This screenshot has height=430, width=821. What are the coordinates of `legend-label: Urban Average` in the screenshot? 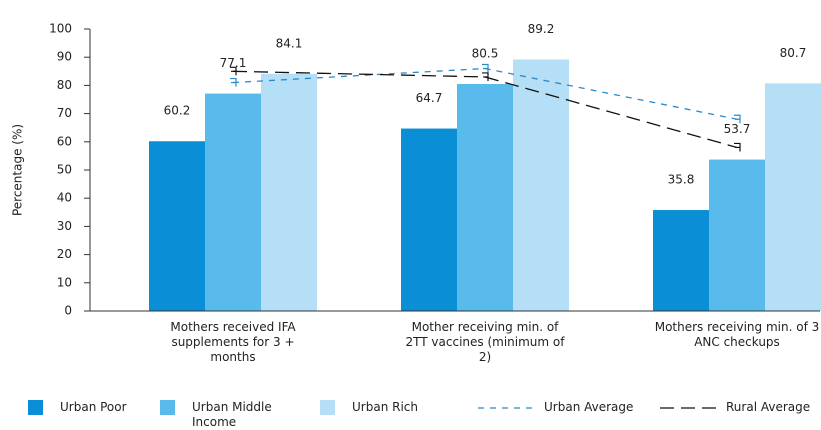 It's located at (589, 407).